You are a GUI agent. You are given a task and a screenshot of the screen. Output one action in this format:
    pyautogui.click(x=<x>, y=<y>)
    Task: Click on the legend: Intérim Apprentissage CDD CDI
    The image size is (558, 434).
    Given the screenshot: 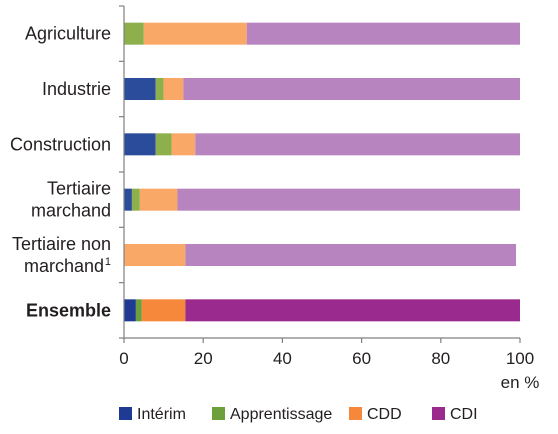 What is the action you would take?
    pyautogui.click(x=298, y=414)
    